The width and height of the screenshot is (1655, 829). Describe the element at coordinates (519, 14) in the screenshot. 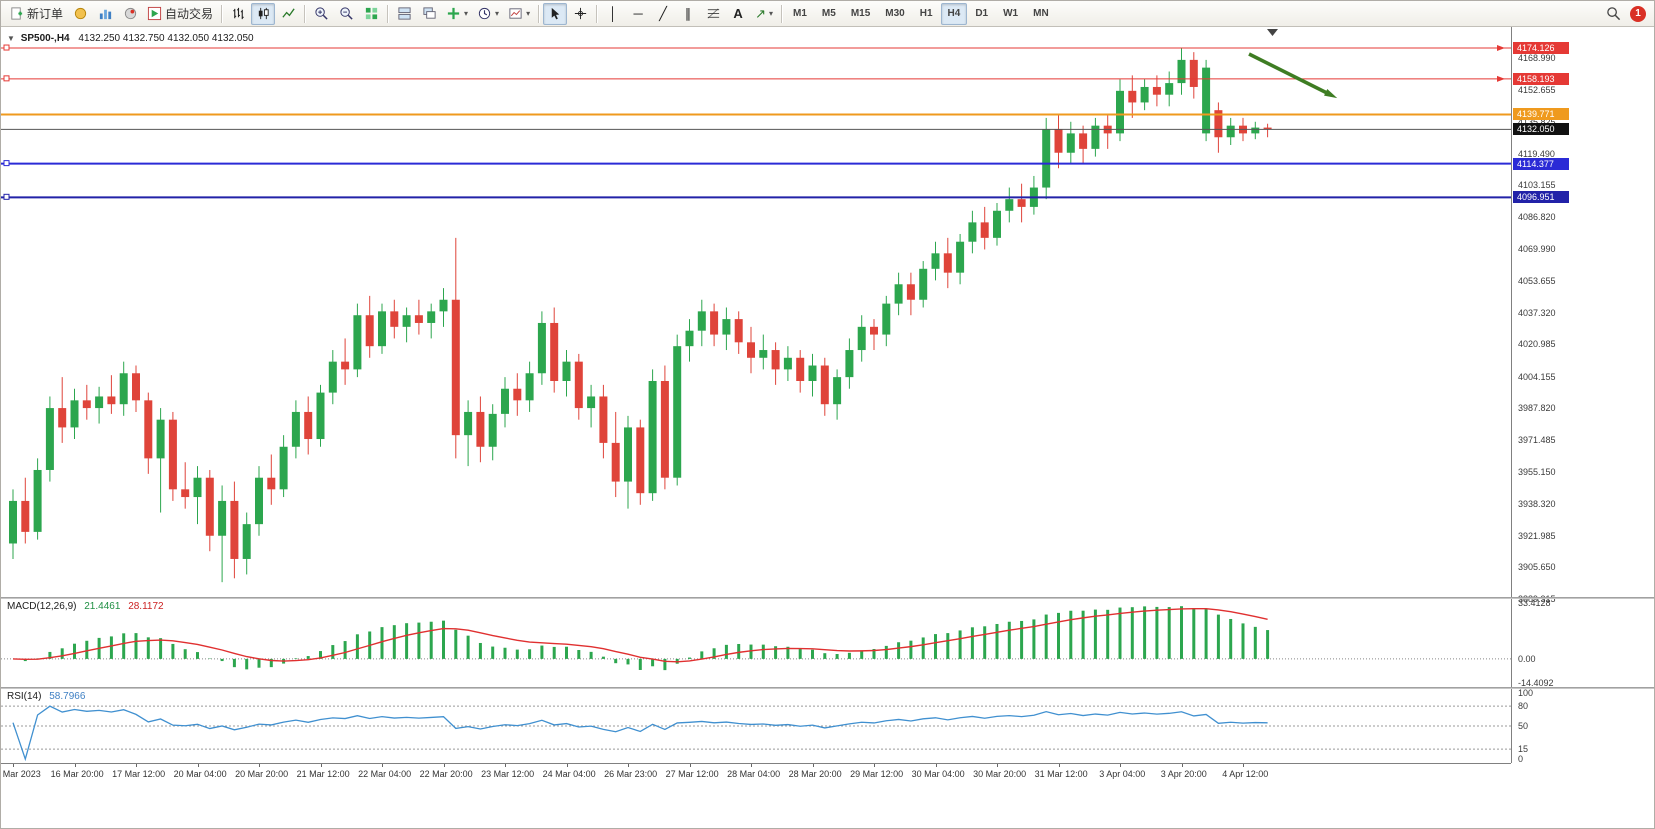

I see `template-menu-button: ▾` at that location.